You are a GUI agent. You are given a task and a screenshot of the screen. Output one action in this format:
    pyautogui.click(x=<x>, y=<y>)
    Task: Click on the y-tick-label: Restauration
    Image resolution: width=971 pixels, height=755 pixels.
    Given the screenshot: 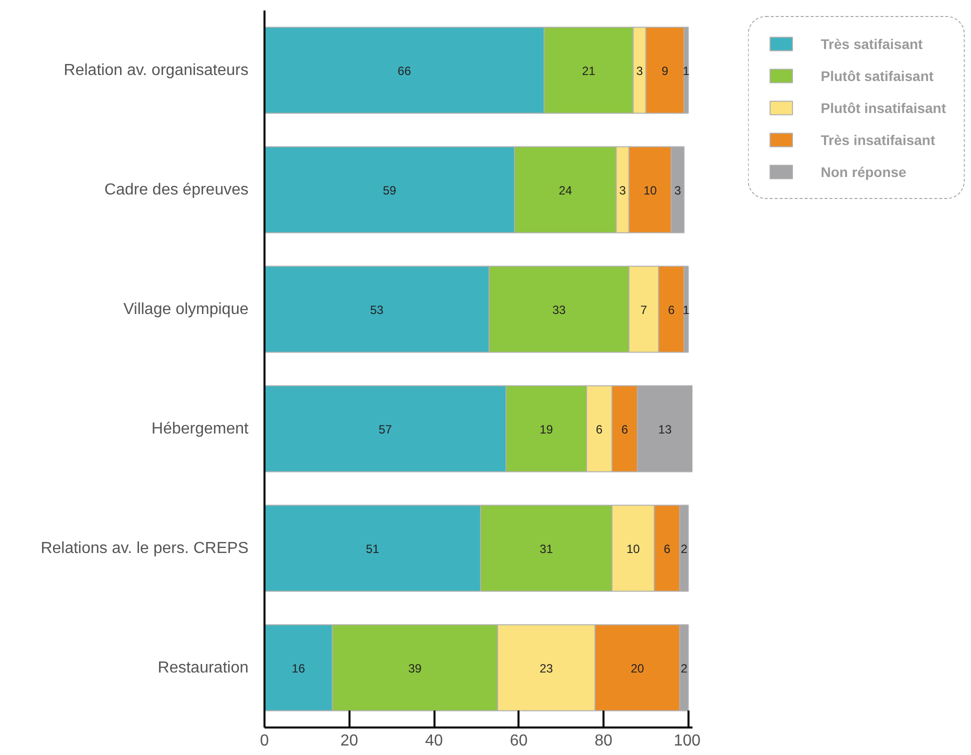 What is the action you would take?
    pyautogui.click(x=203, y=667)
    